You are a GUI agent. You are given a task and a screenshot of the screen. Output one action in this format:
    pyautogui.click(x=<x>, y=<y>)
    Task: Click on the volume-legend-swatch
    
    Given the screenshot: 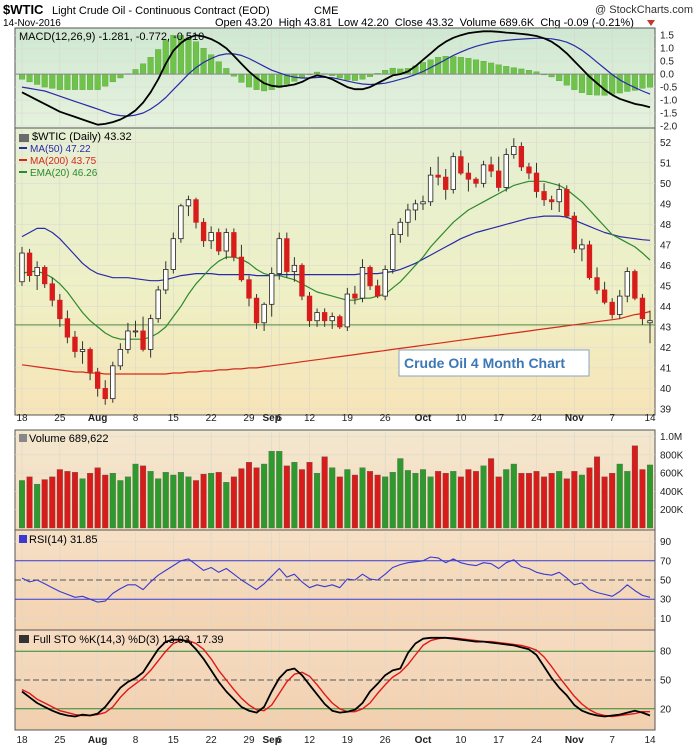 What is the action you would take?
    pyautogui.click(x=23, y=438)
    